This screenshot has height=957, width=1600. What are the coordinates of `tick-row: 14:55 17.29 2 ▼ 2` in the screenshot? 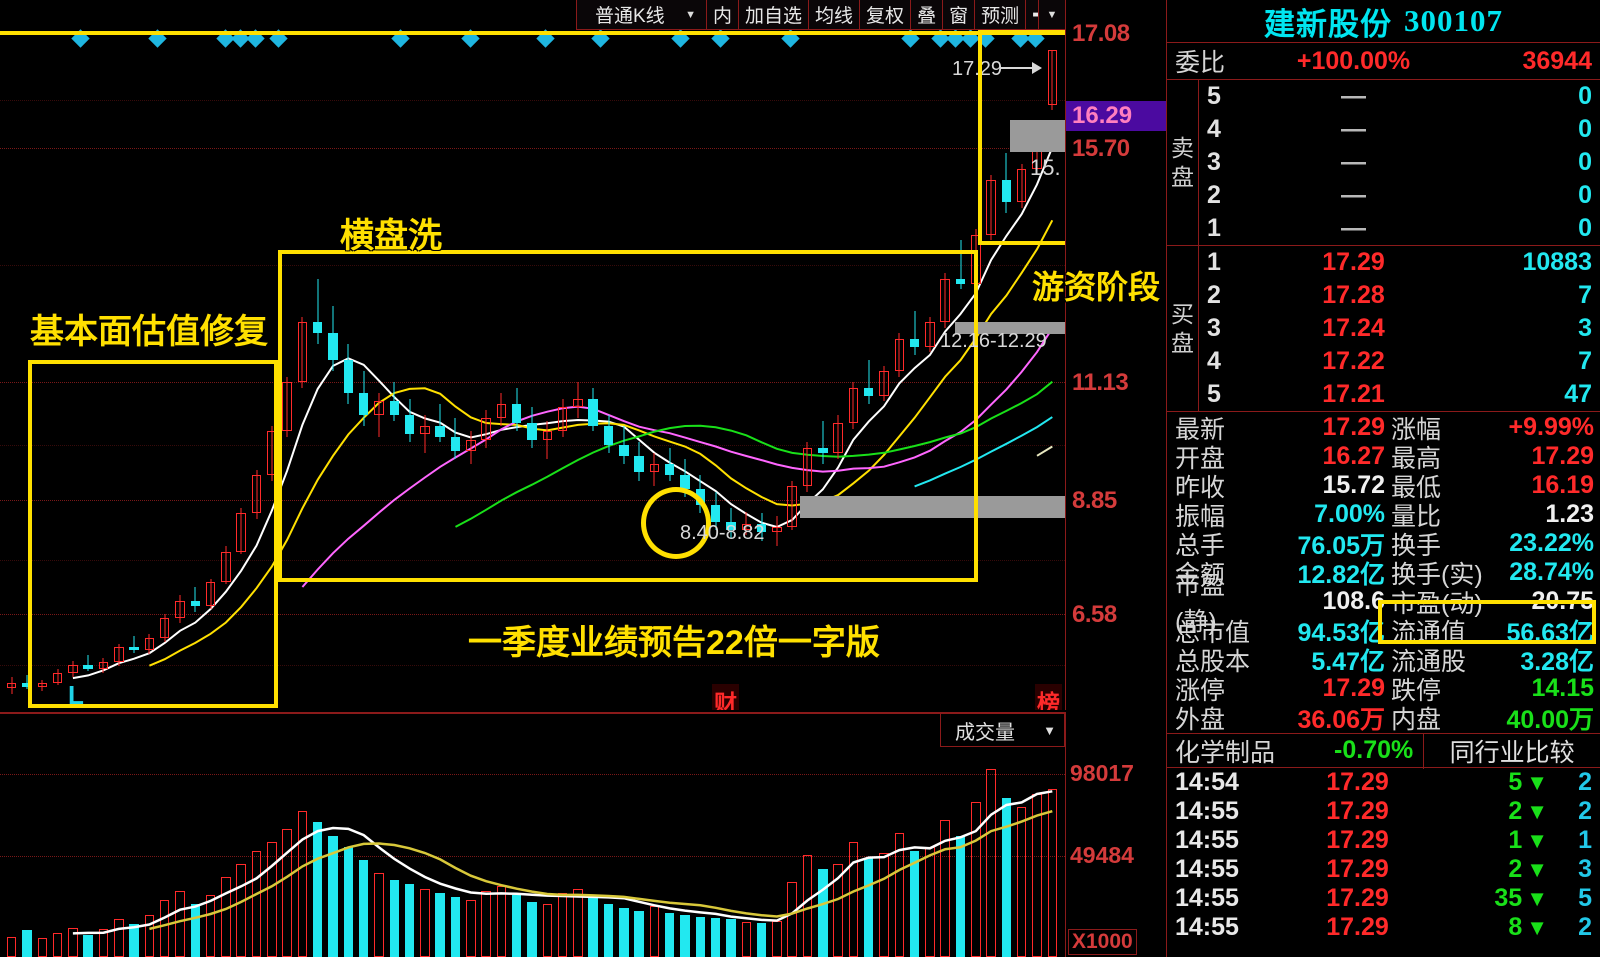 It's located at (1383, 811).